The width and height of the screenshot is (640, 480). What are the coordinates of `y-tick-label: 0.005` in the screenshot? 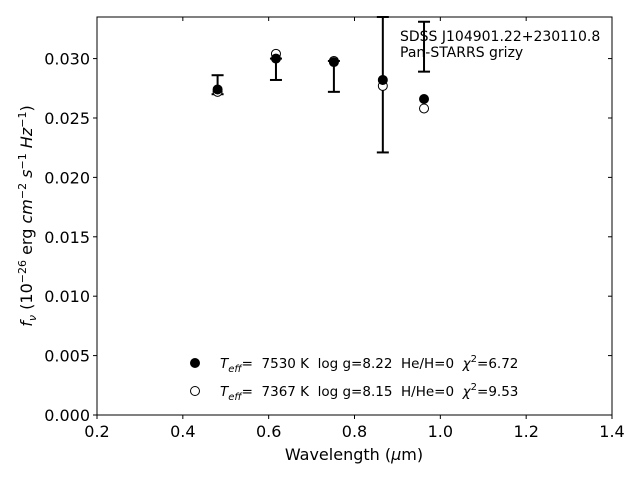 It's located at (67, 356).